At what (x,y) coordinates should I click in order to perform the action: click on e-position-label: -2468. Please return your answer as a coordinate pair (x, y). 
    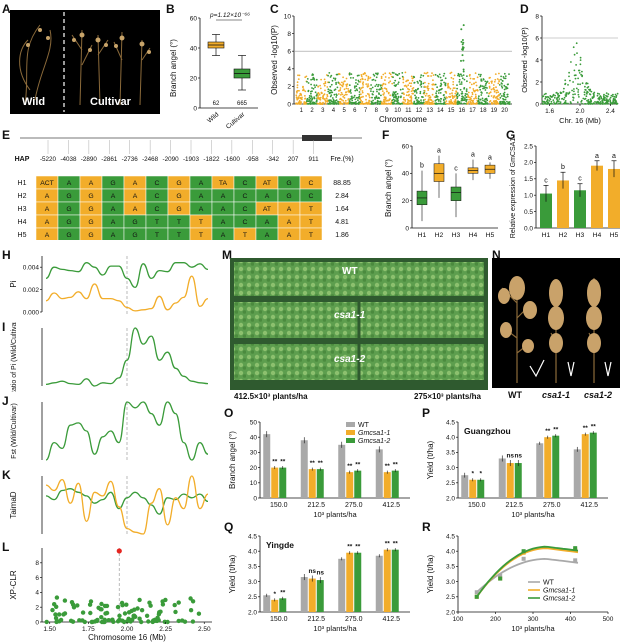
    Looking at the image, I should click on (150, 159).